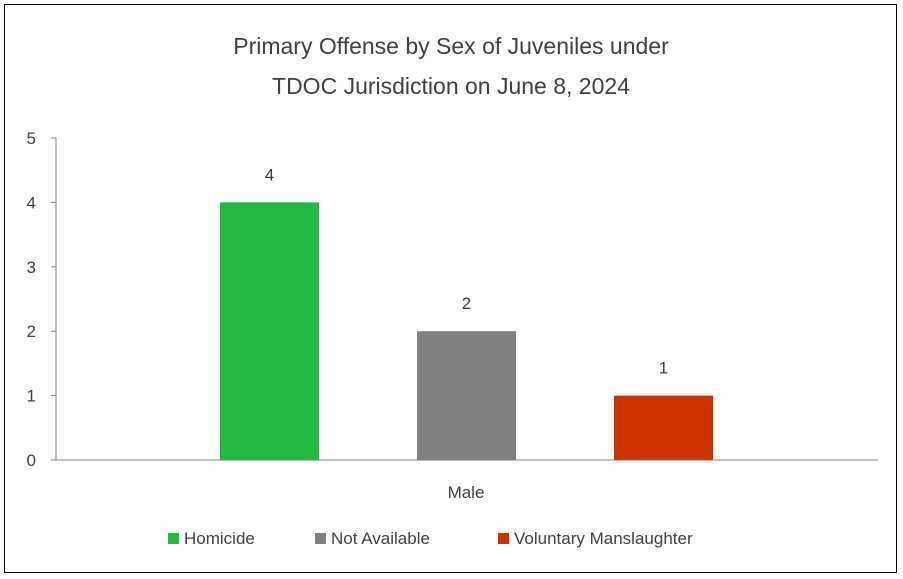  I want to click on y-axis: 0 1 2 3 4 5, so click(42, 299).